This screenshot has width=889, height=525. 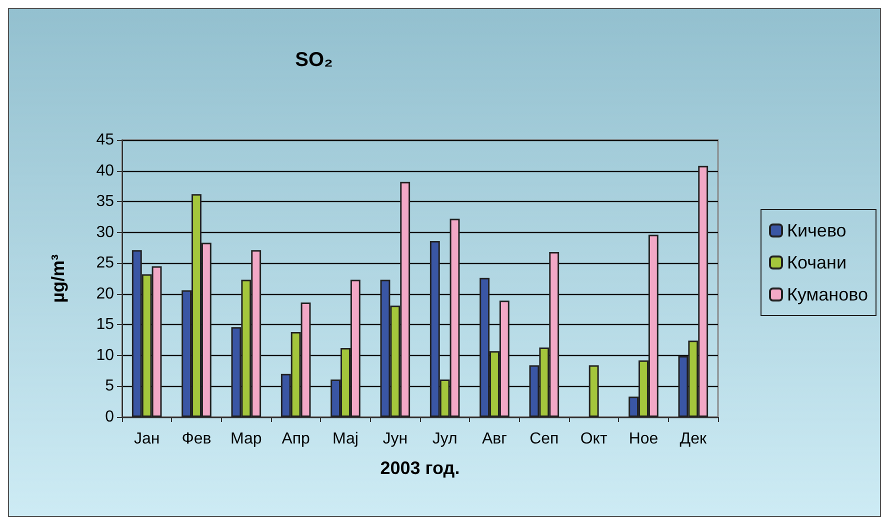 What do you see at coordinates (643, 439) in the screenshot?
I see `x-tick-label: Ное` at bounding box center [643, 439].